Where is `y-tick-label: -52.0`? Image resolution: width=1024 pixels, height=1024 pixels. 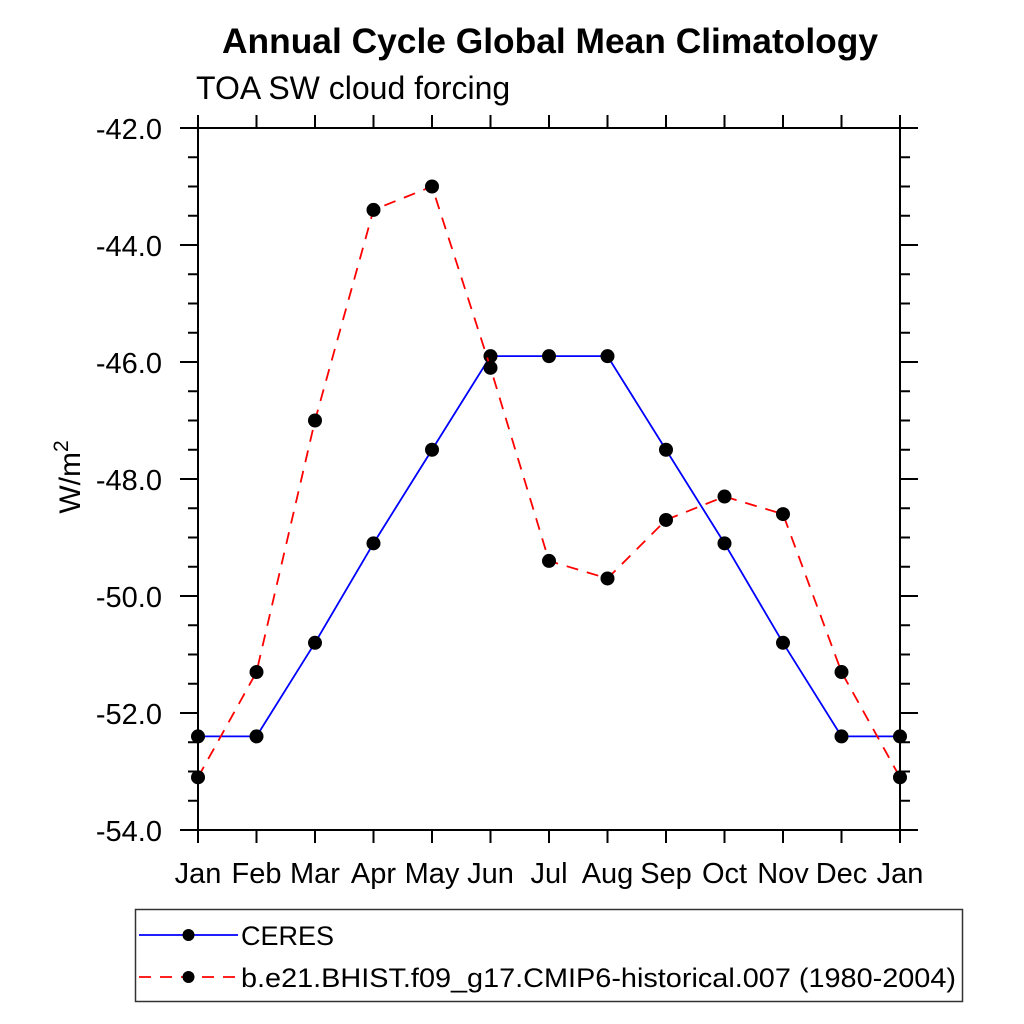 y-tick-label: -52.0 is located at coordinates (129, 715).